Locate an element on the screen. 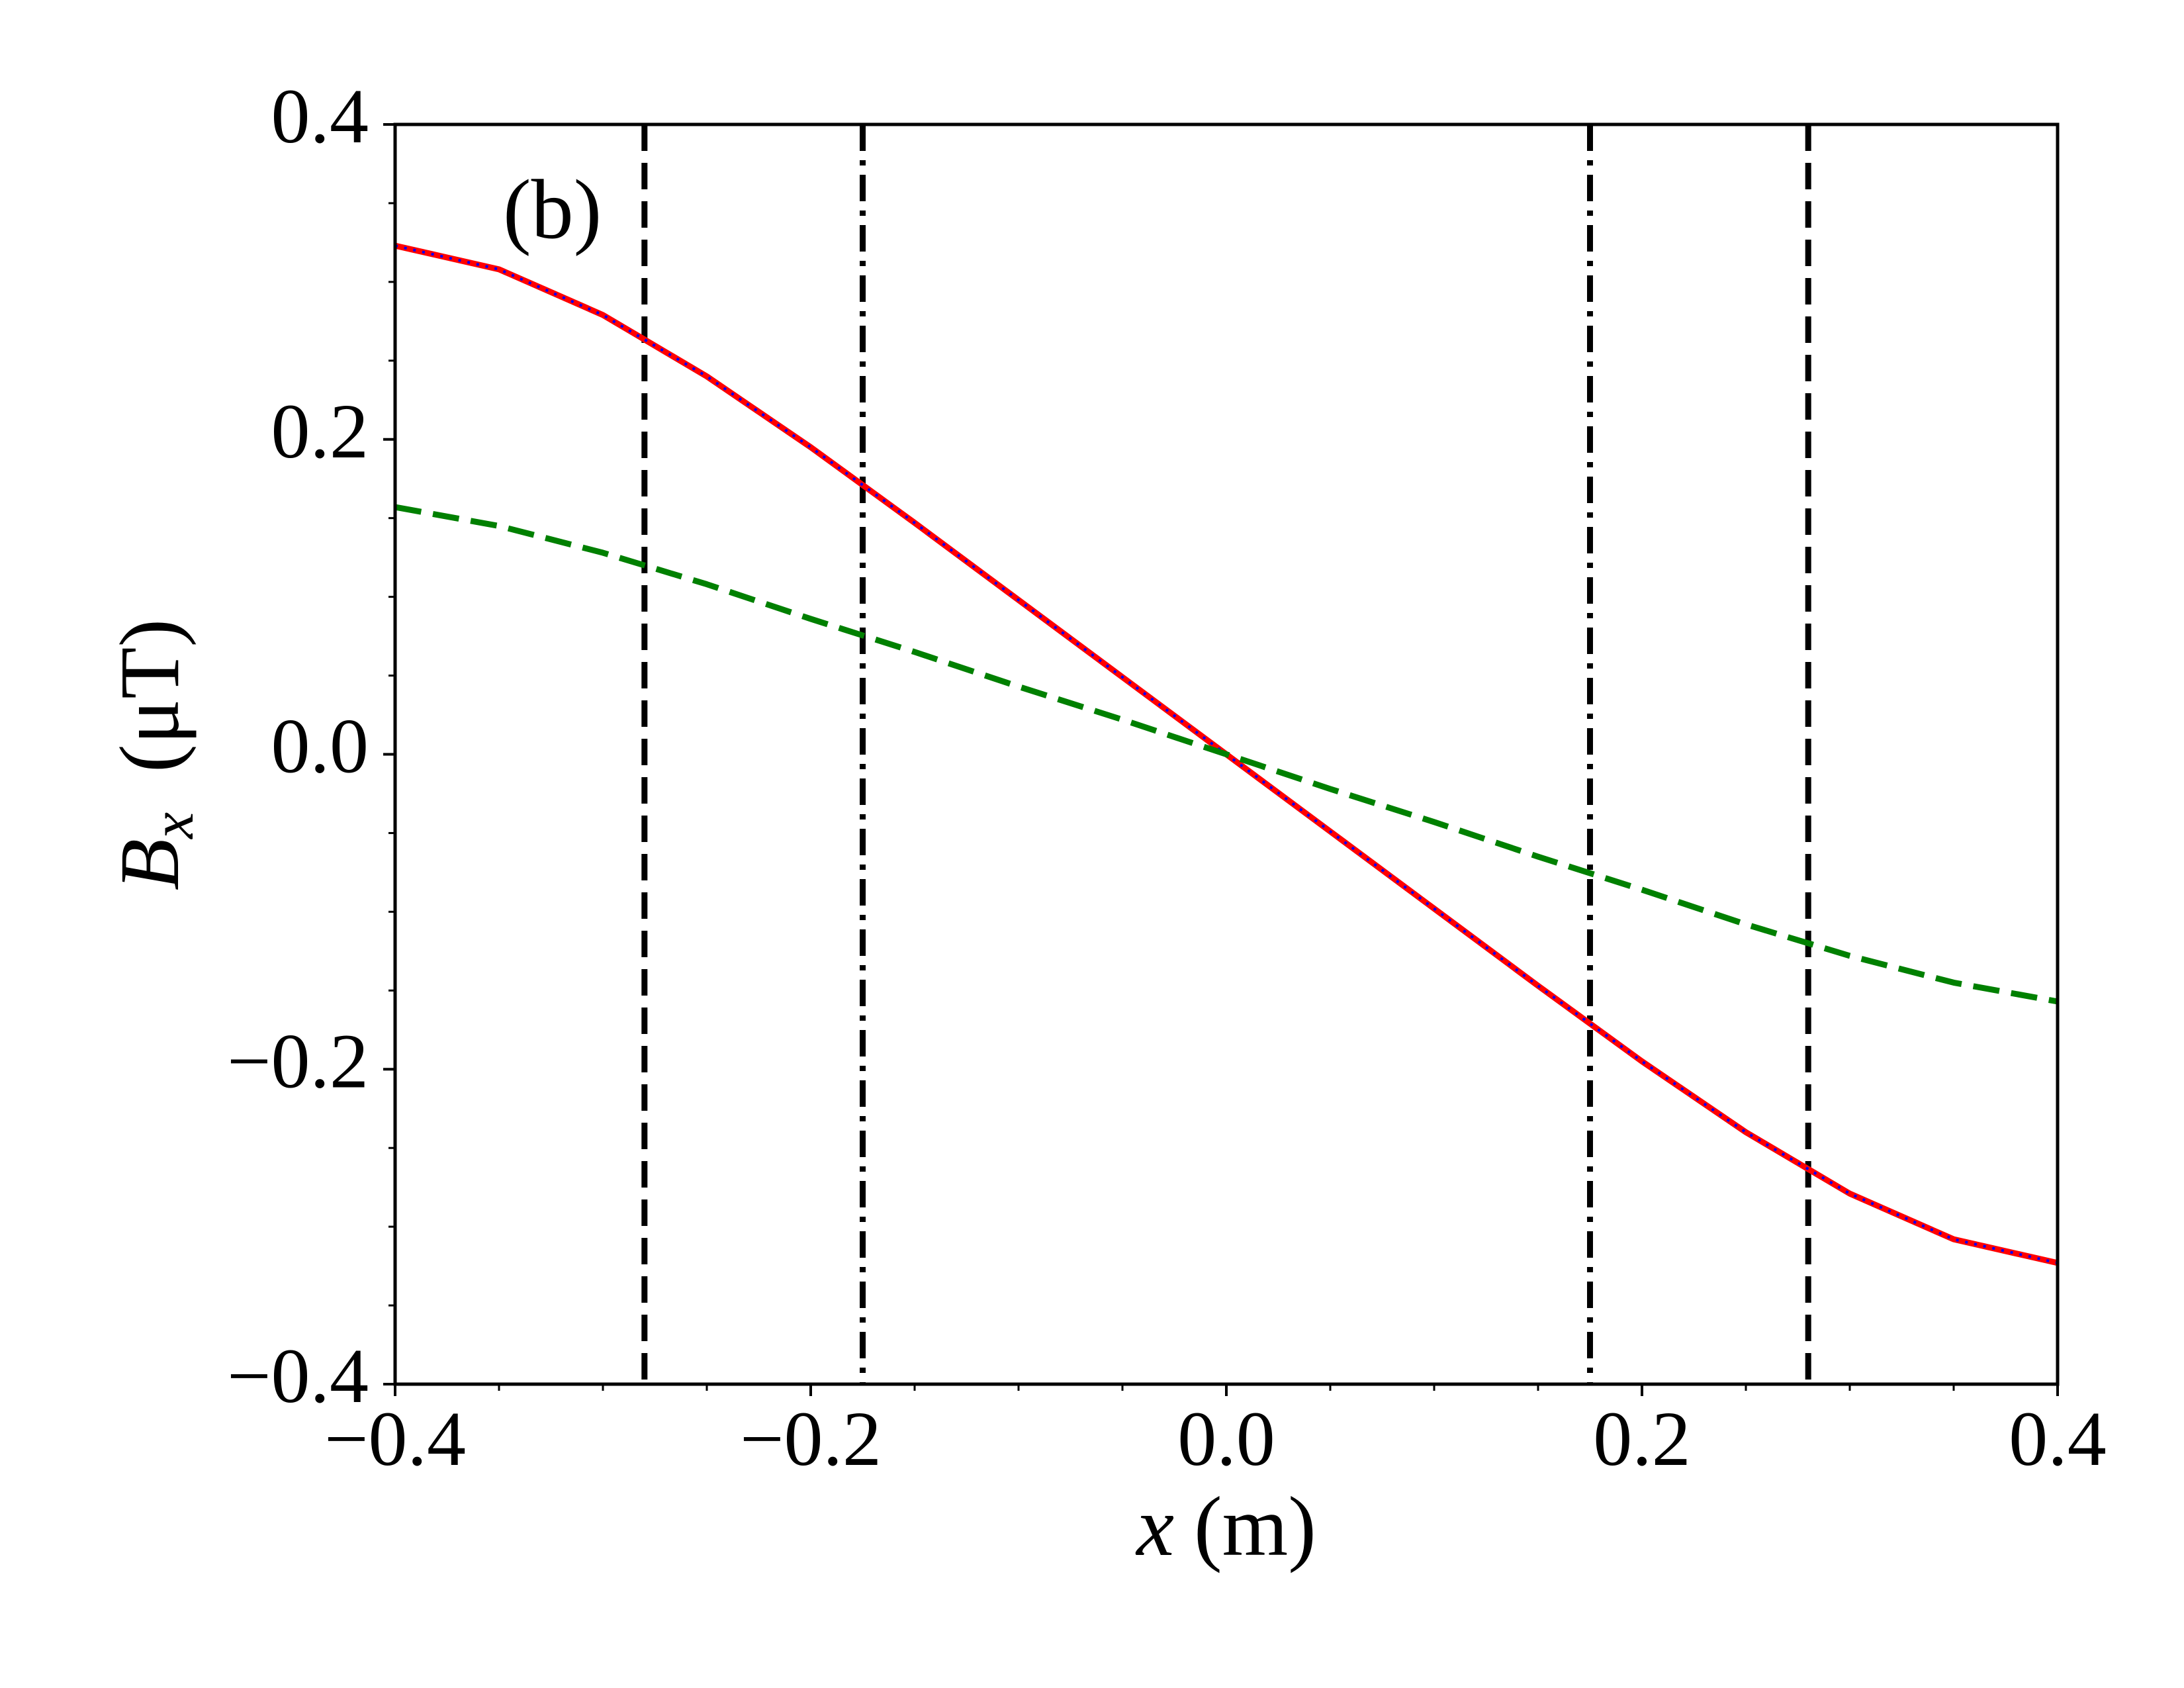  y-tick-label: 0.2 is located at coordinates (320, 431).